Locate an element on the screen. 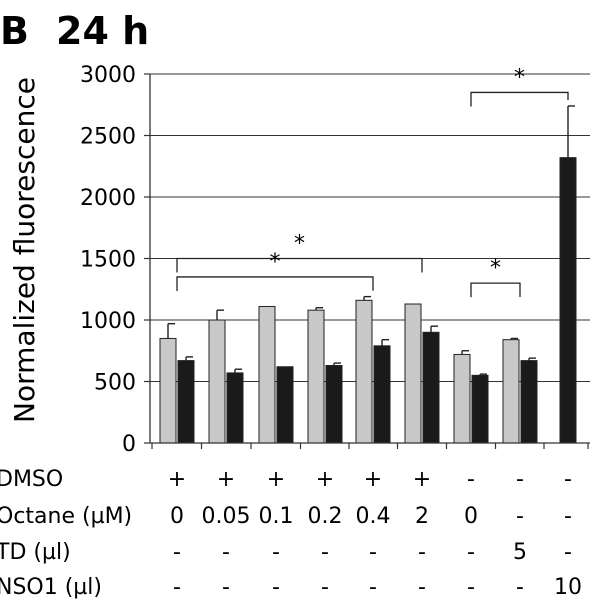 The image size is (592, 606). condition-value: 2 is located at coordinates (422, 516).